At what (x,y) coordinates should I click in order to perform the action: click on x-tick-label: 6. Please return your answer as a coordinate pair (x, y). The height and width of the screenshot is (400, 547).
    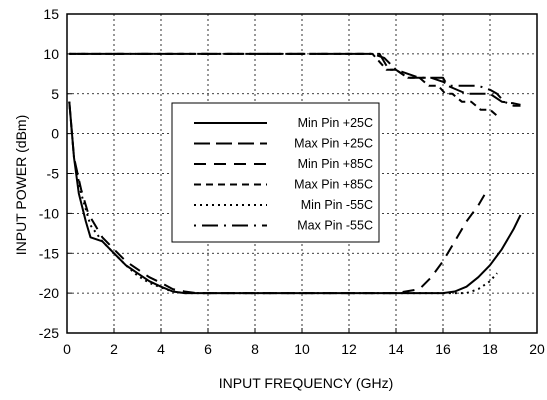
    Looking at the image, I should click on (208, 349).